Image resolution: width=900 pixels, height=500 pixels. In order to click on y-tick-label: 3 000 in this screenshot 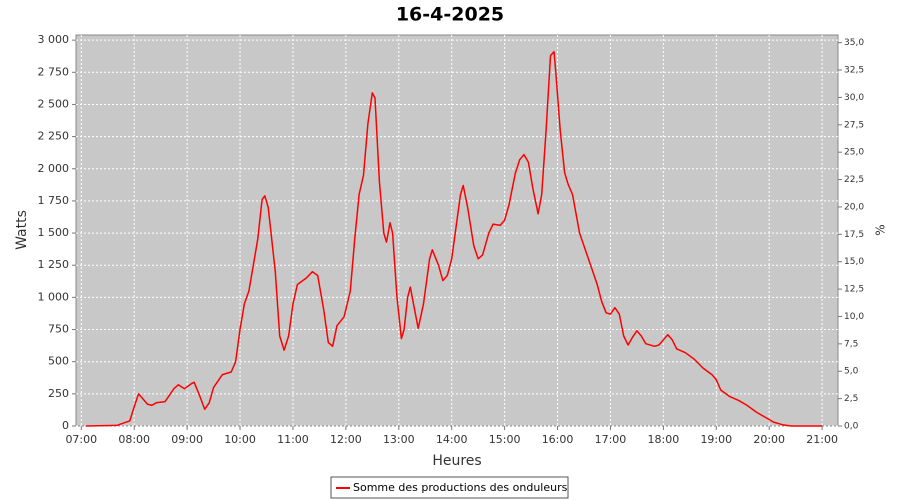, I will do `click(54, 39)`.